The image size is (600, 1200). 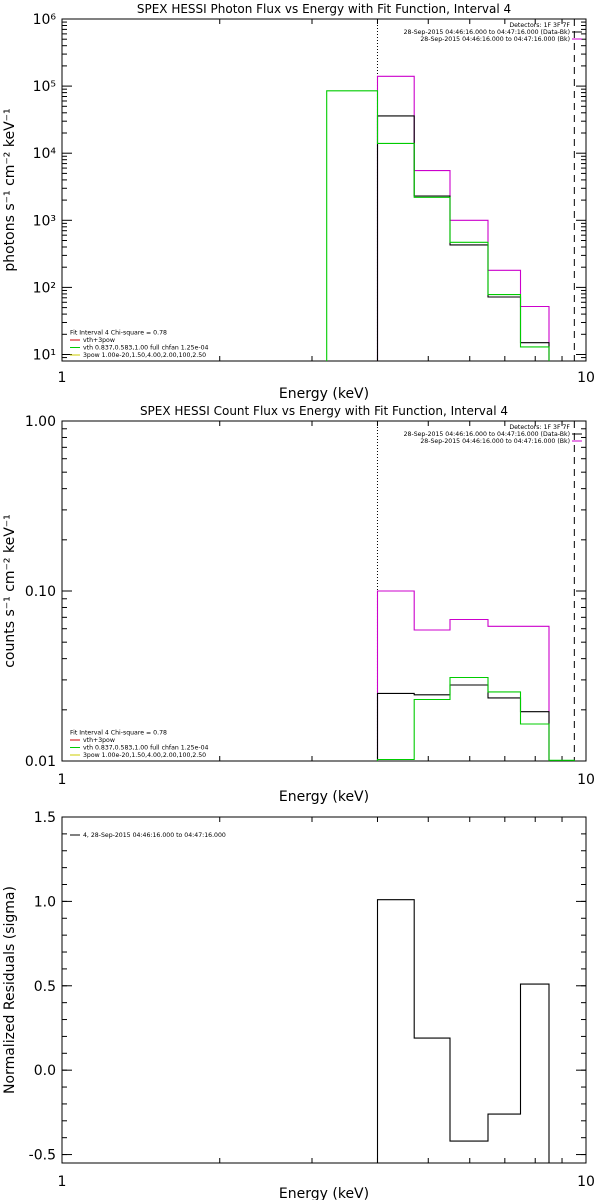 What do you see at coordinates (10, 591) in the screenshot?
I see `y-axis-label: counts s⁻¹ cm⁻² keV⁻¹` at bounding box center [10, 591].